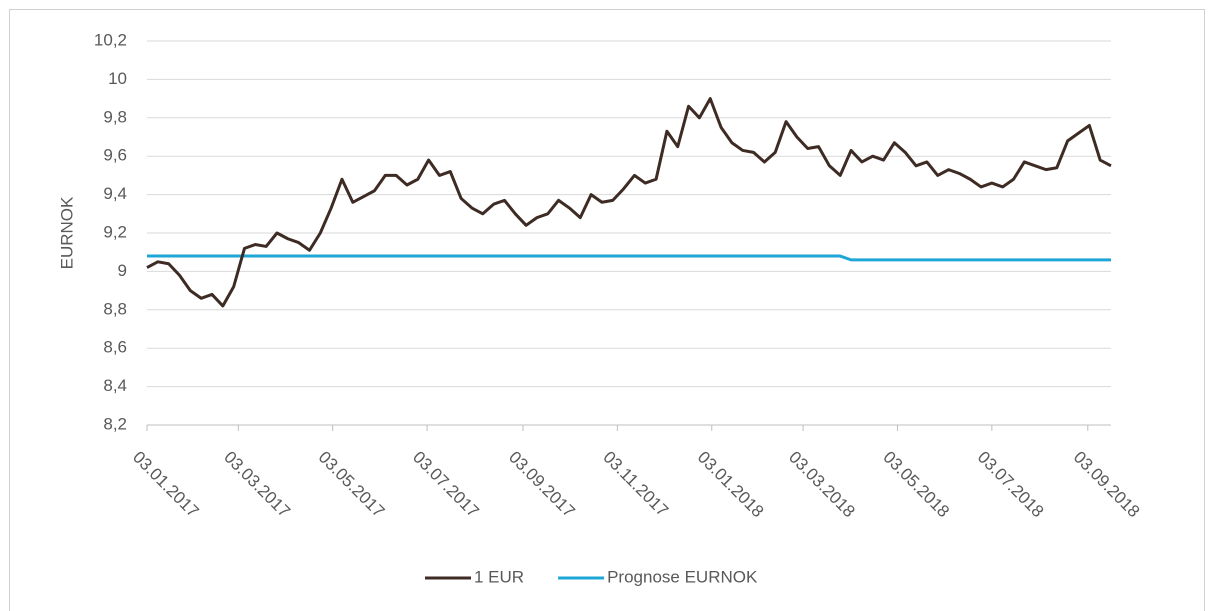 The height and width of the screenshot is (611, 1209). I want to click on y-tick-label: 9, so click(122, 270).